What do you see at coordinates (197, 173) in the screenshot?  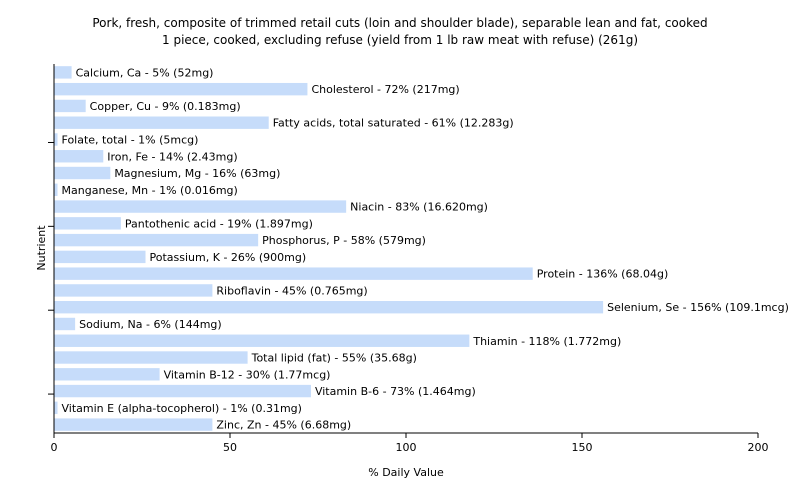 I see `bar-label-6: Magnesium, Mg - 16% (63mg)` at bounding box center [197, 173].